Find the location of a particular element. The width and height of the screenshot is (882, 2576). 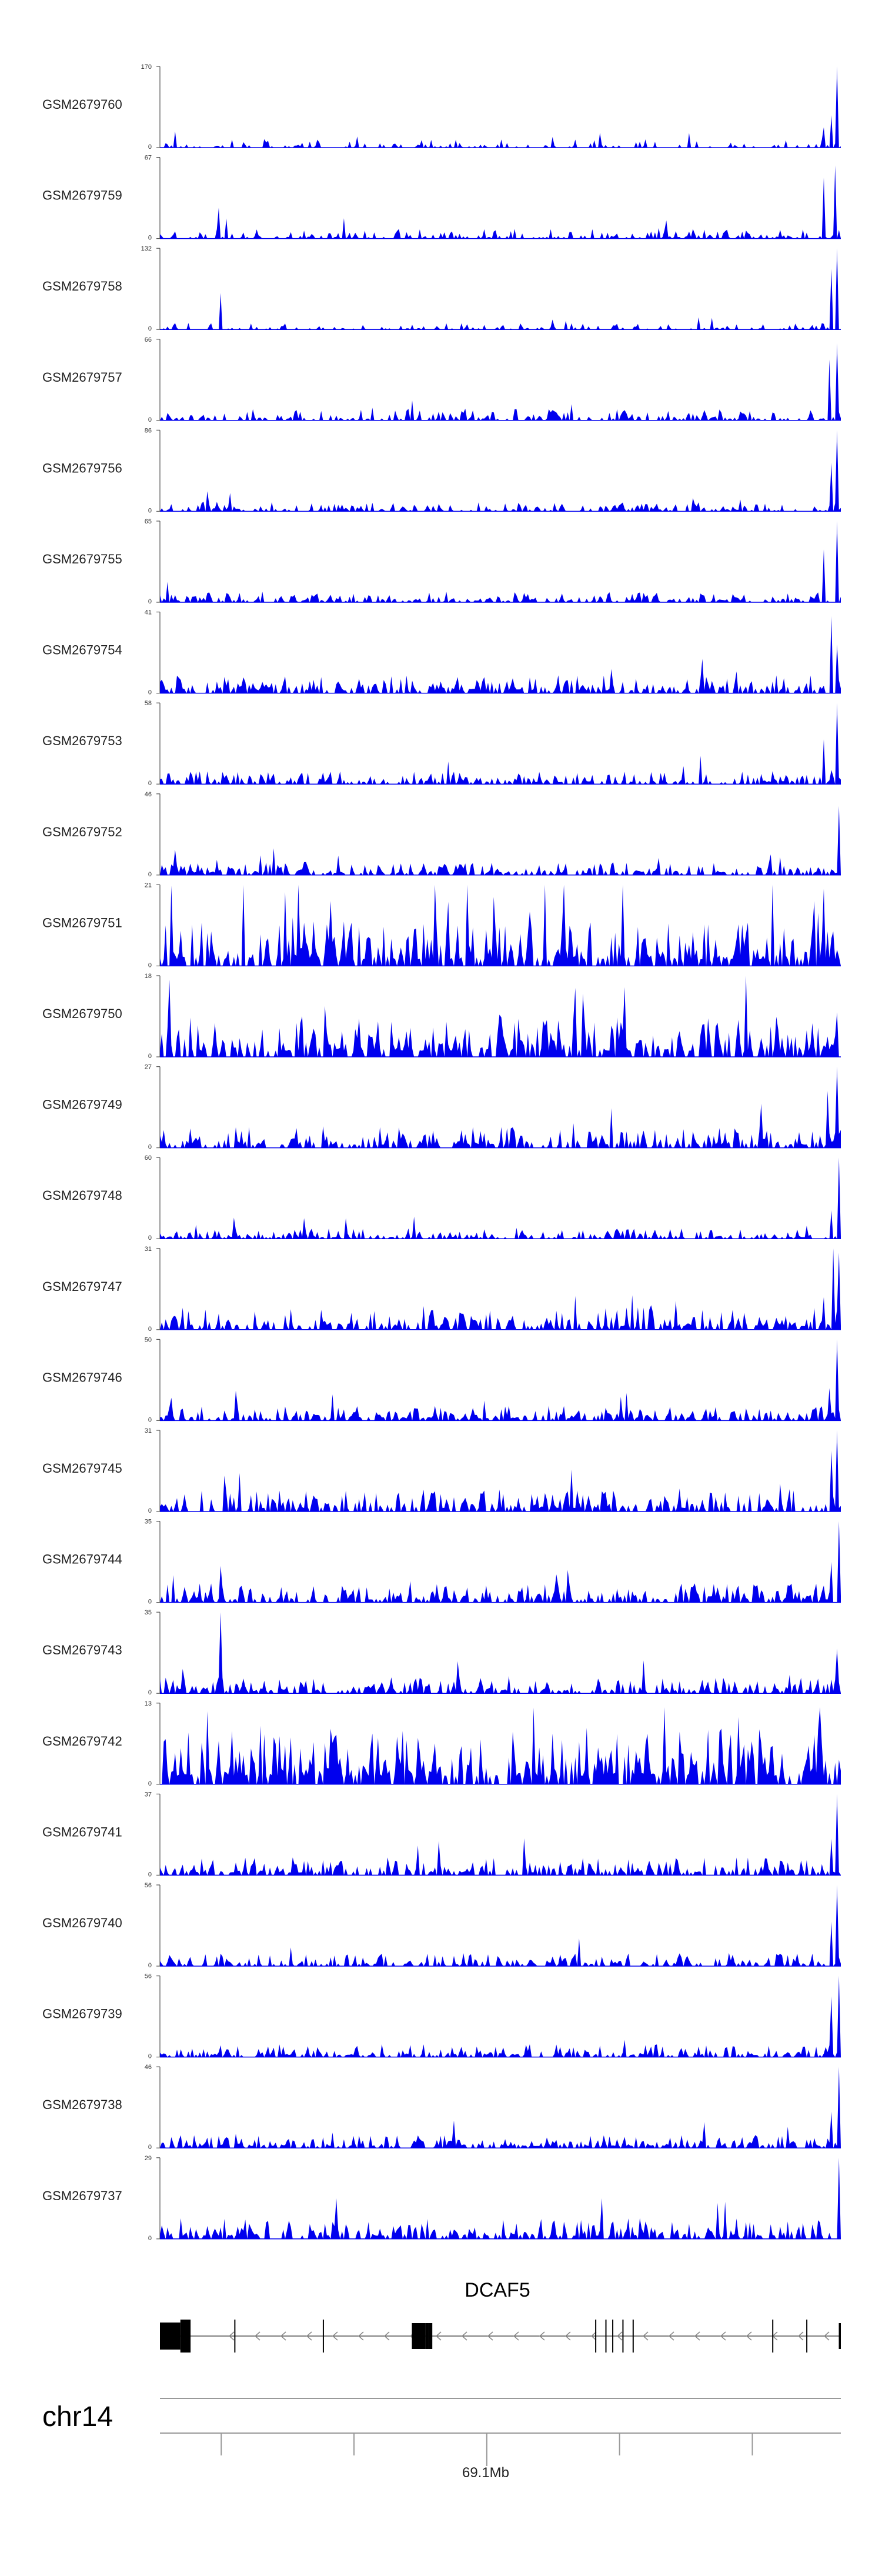

track-ymax: 18 is located at coordinates (148, 976).